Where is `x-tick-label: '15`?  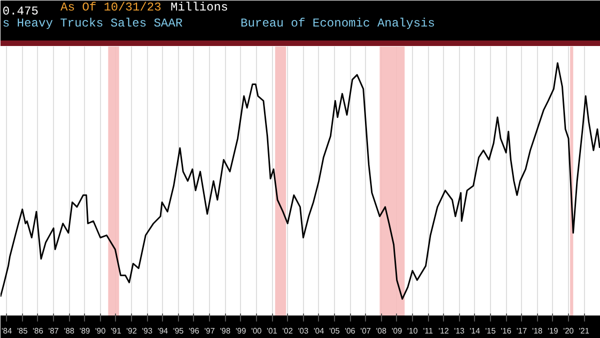
x-tick-label: '15 is located at coordinates (490, 331).